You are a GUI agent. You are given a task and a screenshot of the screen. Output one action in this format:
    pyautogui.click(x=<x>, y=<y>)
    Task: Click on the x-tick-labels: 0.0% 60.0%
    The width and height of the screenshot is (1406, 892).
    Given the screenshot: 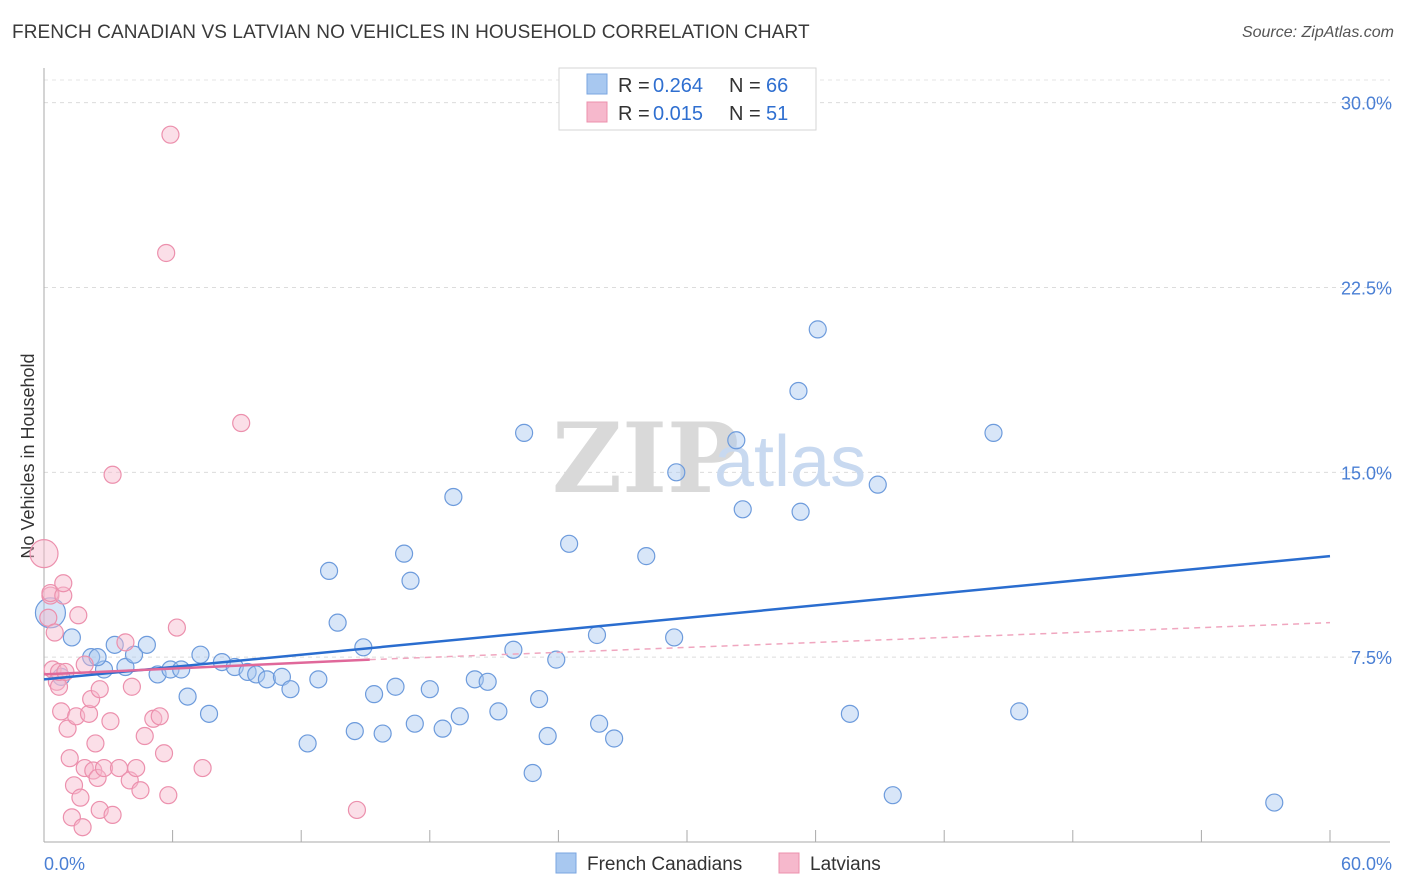 What is the action you would take?
    pyautogui.click(x=718, y=864)
    